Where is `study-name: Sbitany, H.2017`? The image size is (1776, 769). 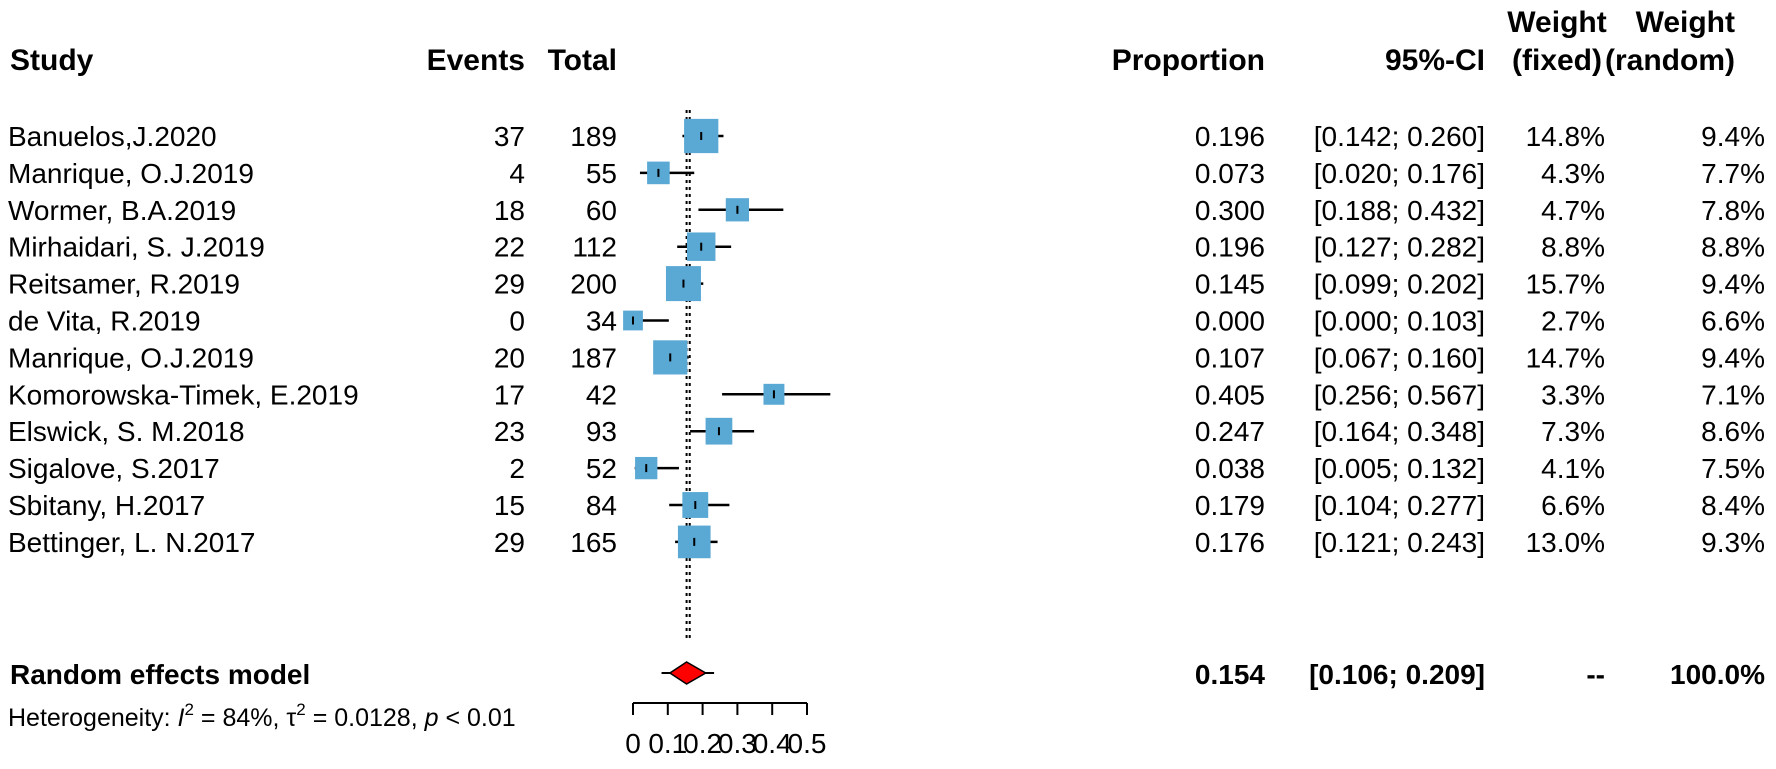
study-name: Sbitany, H.2017 is located at coordinates (106, 505).